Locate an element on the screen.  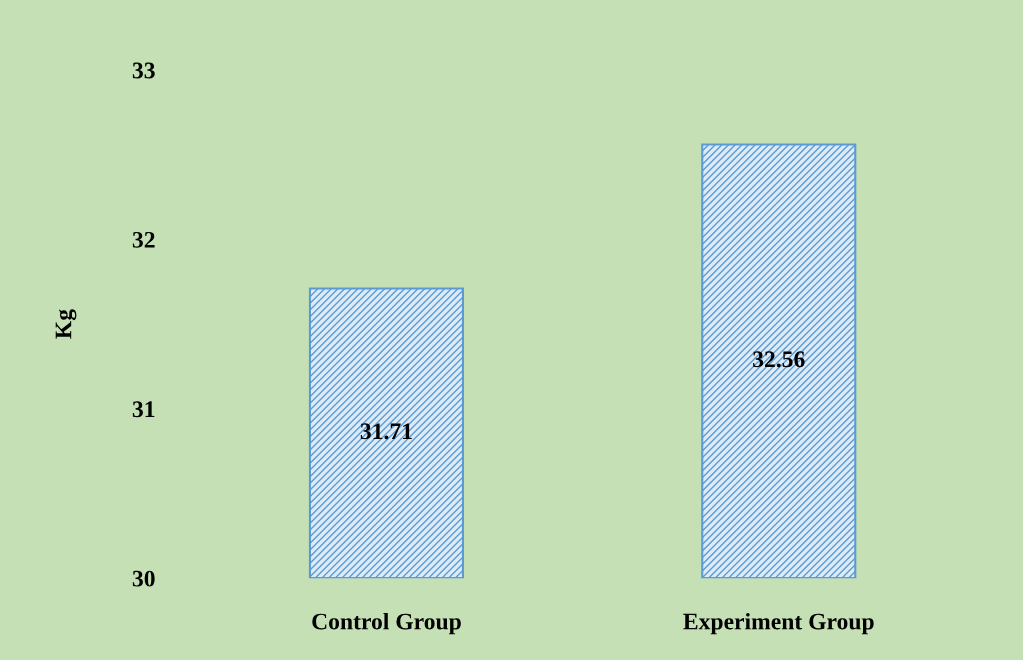
x-tick-label: Experiment Group is located at coordinates (778, 623).